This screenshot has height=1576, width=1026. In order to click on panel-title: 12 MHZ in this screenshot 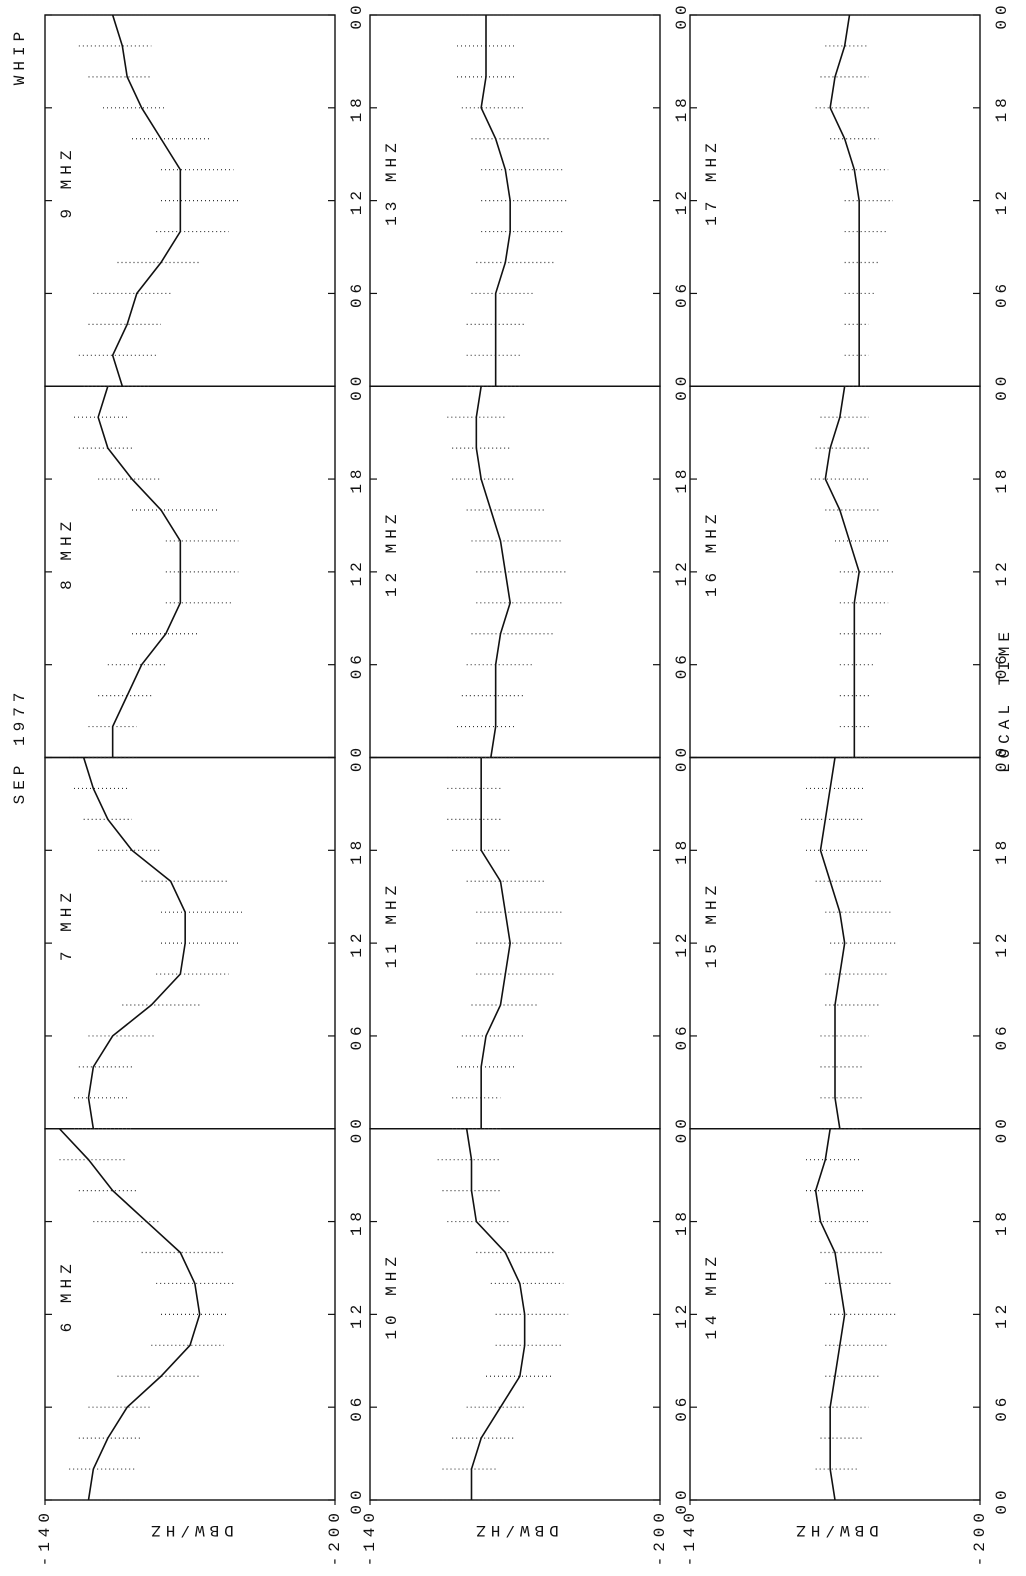, I will do `click(392, 554)`.